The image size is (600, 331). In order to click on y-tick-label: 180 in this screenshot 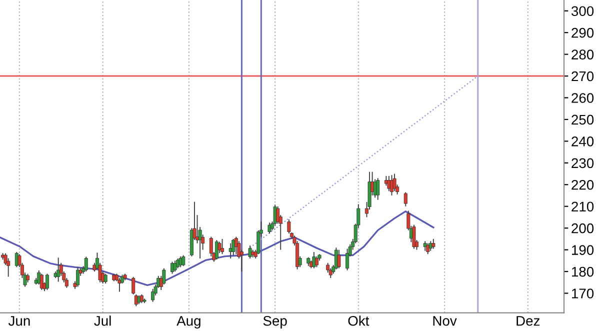, I will do `click(583, 271)`.